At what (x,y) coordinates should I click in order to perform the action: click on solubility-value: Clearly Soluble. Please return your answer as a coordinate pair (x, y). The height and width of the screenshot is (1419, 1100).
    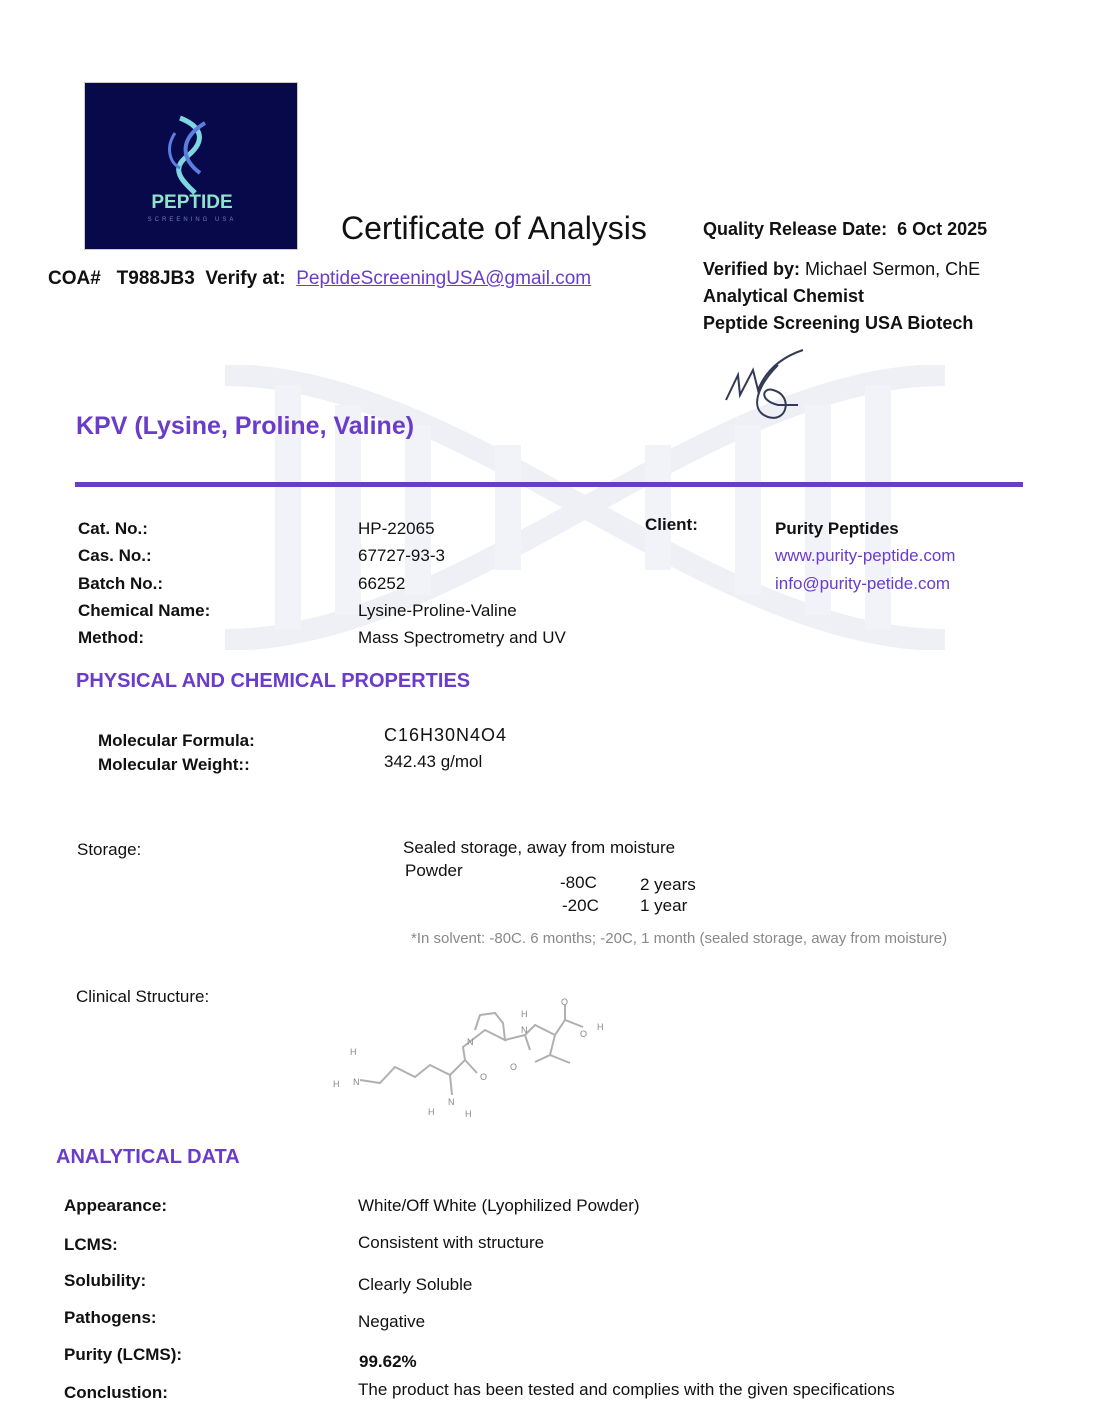
    Looking at the image, I should click on (415, 1284).